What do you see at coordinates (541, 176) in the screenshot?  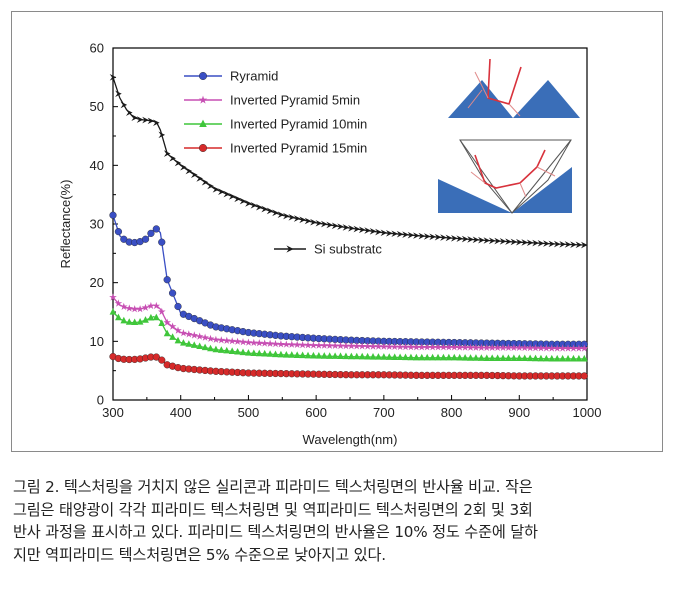 I see `cavity-edge` at bounding box center [541, 176].